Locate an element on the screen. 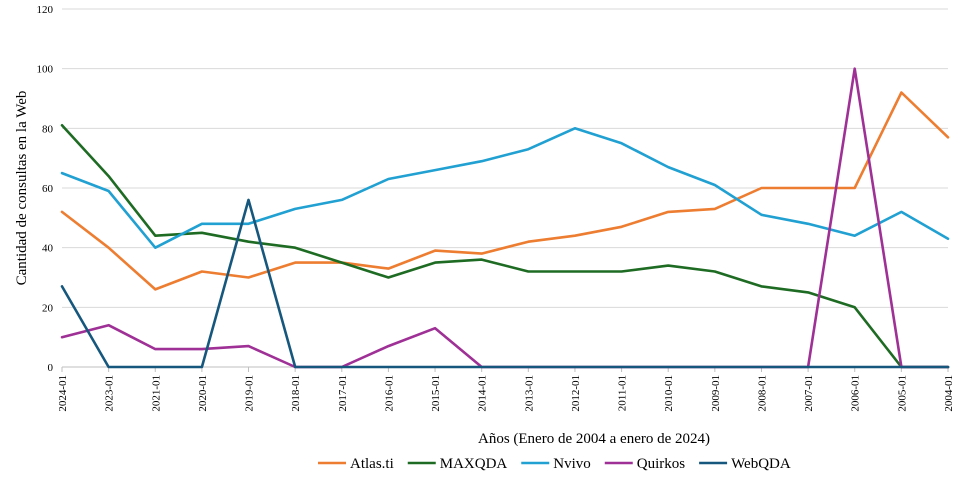 This screenshot has width=959, height=482. x-tick-label: 2024-01 is located at coordinates (63, 393).